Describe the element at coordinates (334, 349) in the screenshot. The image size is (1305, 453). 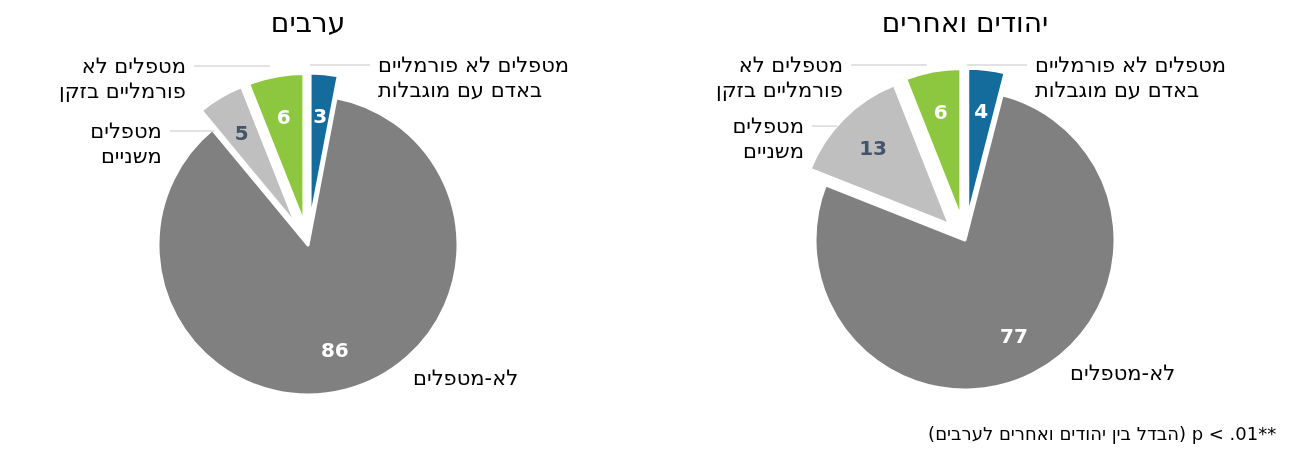
I see `data-label: 86` at that location.